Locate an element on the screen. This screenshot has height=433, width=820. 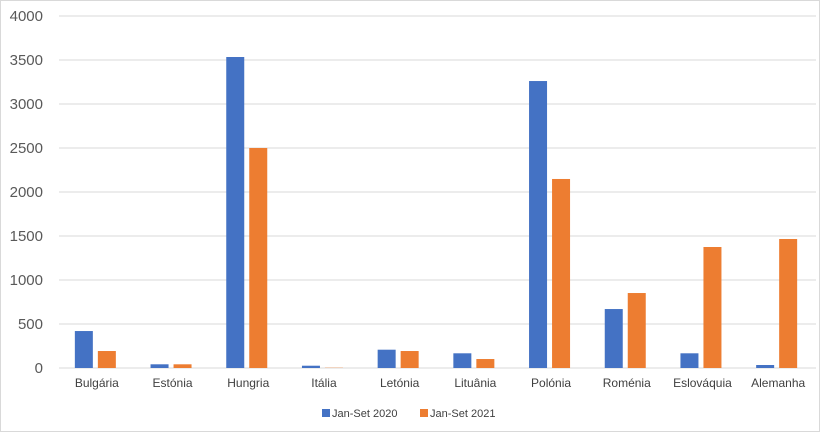
y-tick-label: 3000 is located at coordinates (26, 104).